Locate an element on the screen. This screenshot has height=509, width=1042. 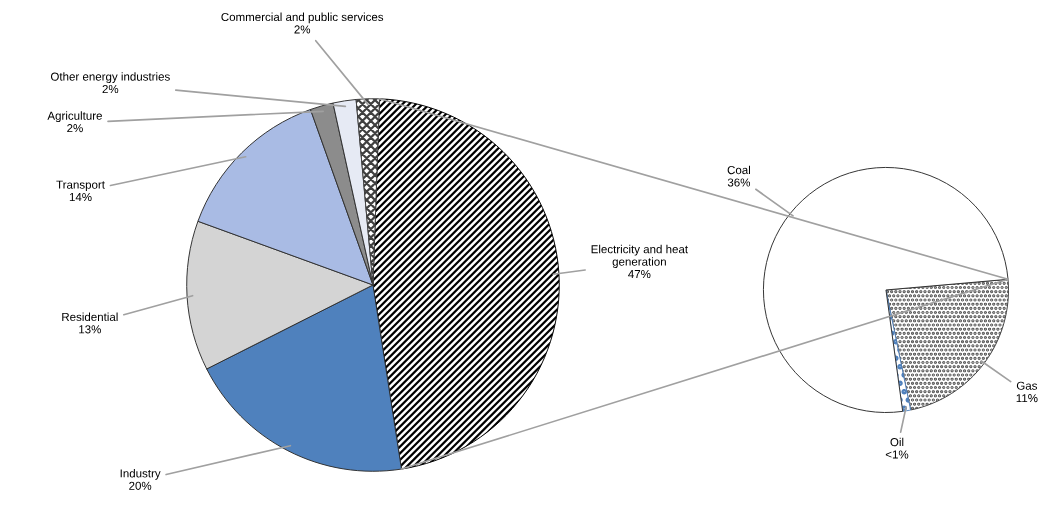
data-label: 11% is located at coordinates (1027, 398).